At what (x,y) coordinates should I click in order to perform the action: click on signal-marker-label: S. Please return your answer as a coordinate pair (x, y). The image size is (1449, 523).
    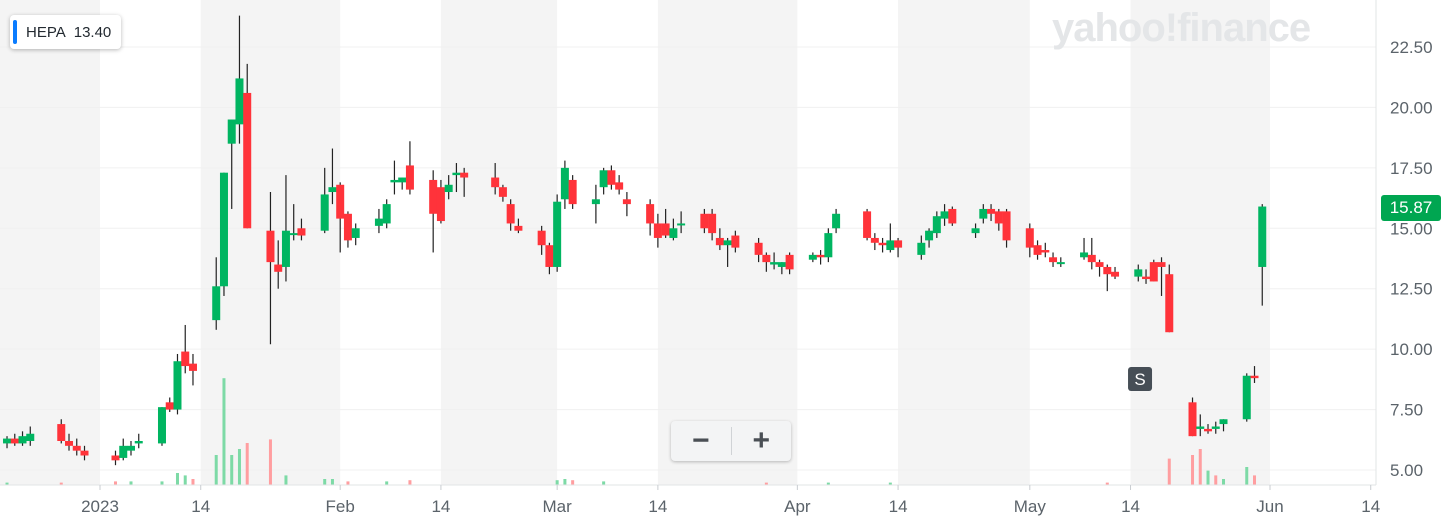
    Looking at the image, I should click on (1139, 379).